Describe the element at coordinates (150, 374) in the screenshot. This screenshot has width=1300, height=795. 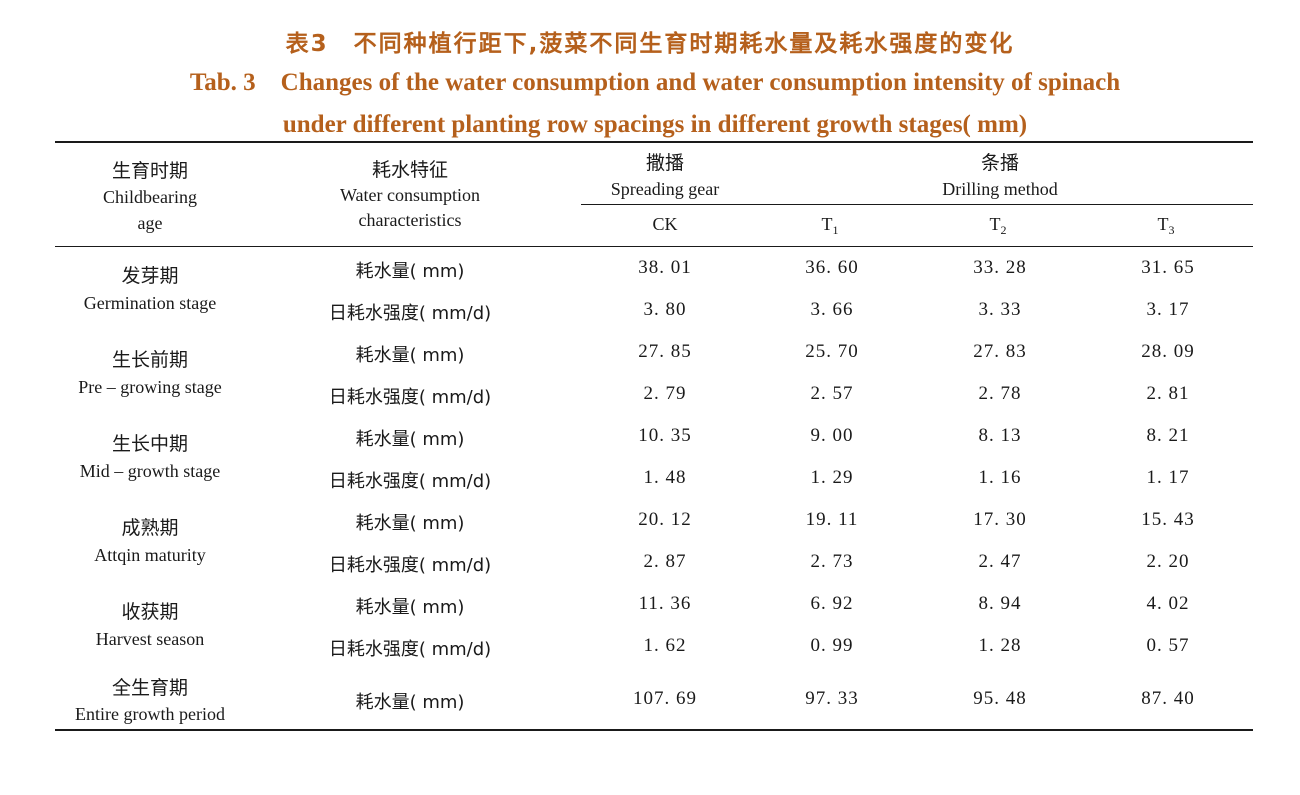
I see `stage-label: 生长前期 Pre – growing stage` at that location.